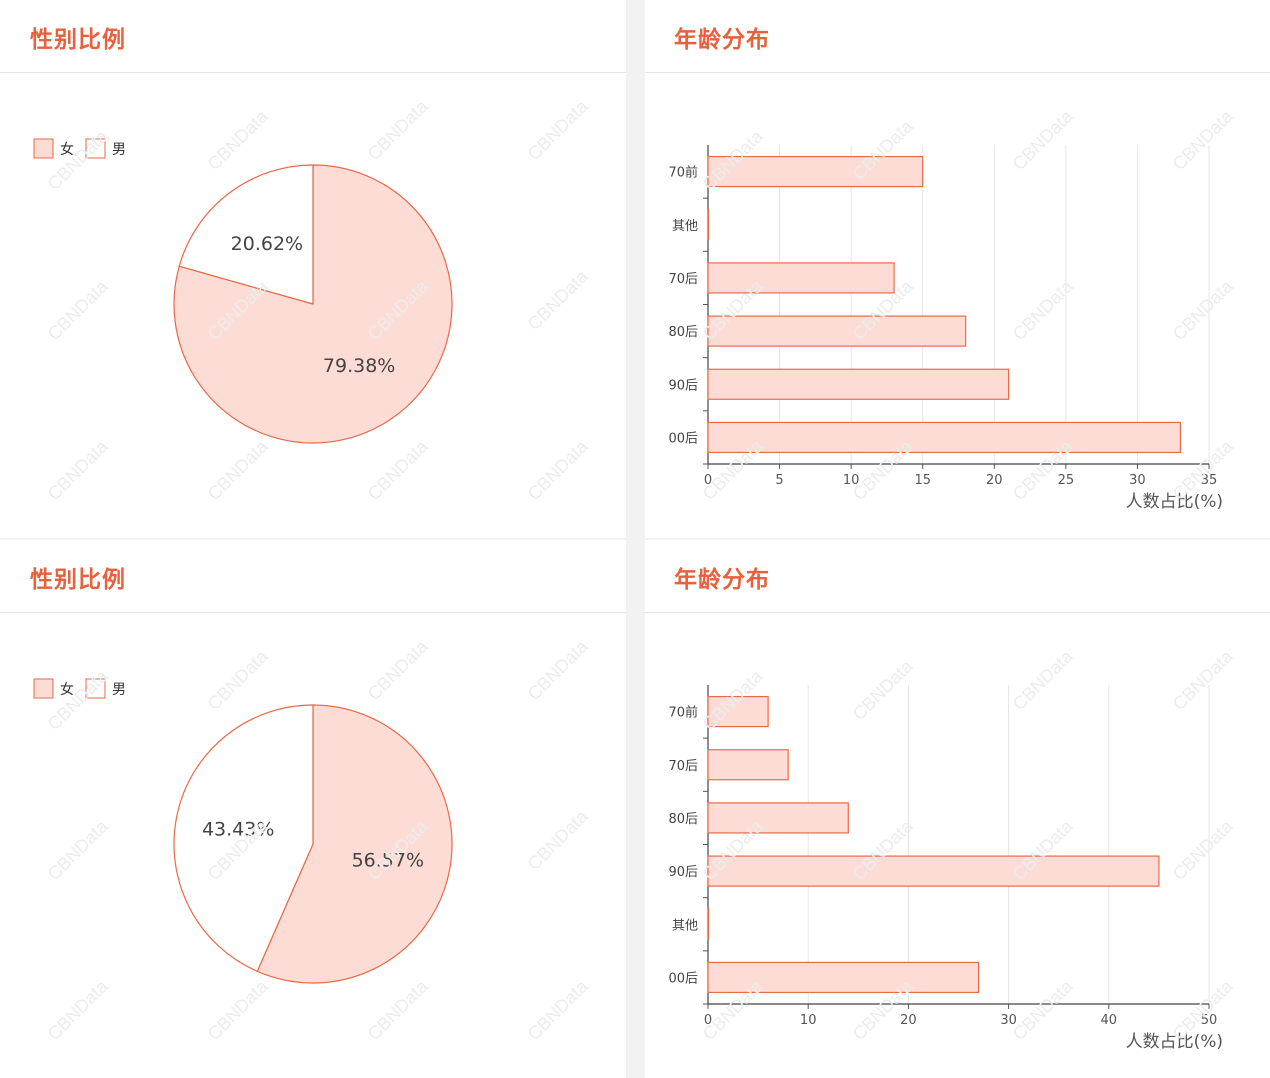 This screenshot has width=1270, height=1078. Describe the element at coordinates (1109, 1020) in the screenshot. I see `x-tick-label: 40` at that location.